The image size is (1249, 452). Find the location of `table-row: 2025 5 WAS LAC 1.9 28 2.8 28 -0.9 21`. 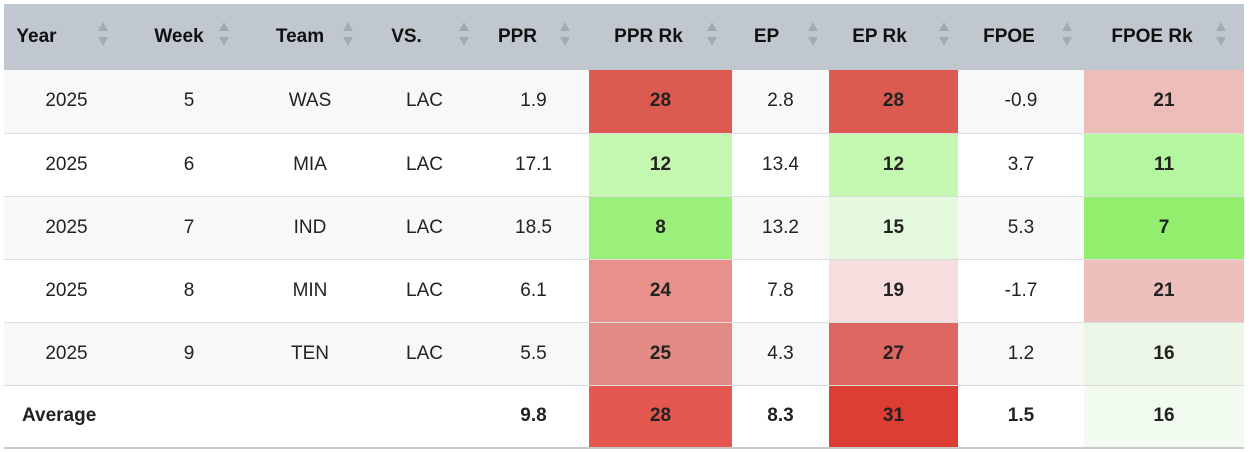

table-row: 2025 5 WAS LAC 1.9 28 2.8 28 -0.9 21 is located at coordinates (624, 101).